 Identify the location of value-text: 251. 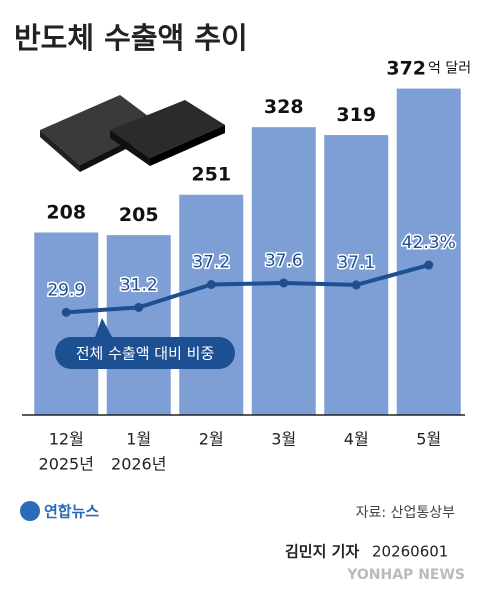
(211, 174).